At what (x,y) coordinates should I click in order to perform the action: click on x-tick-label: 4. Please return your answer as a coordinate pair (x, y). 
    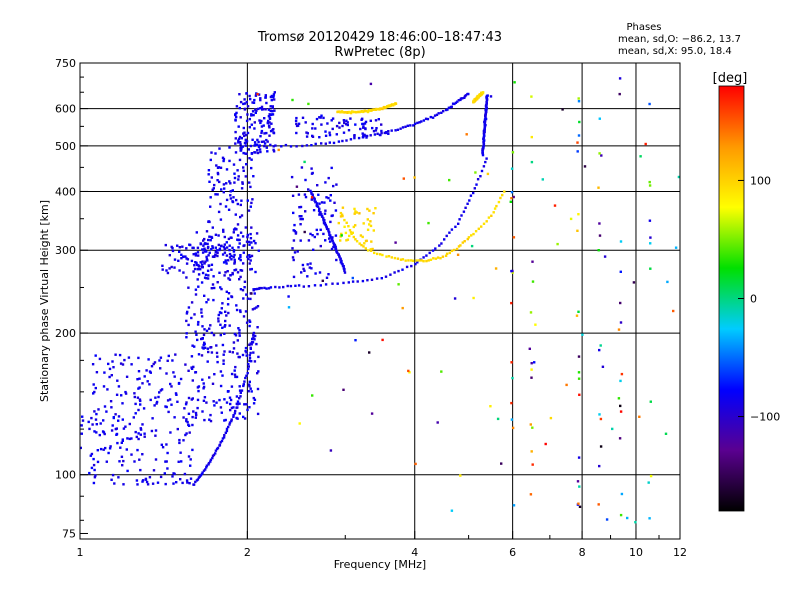
    Looking at the image, I should click on (414, 552).